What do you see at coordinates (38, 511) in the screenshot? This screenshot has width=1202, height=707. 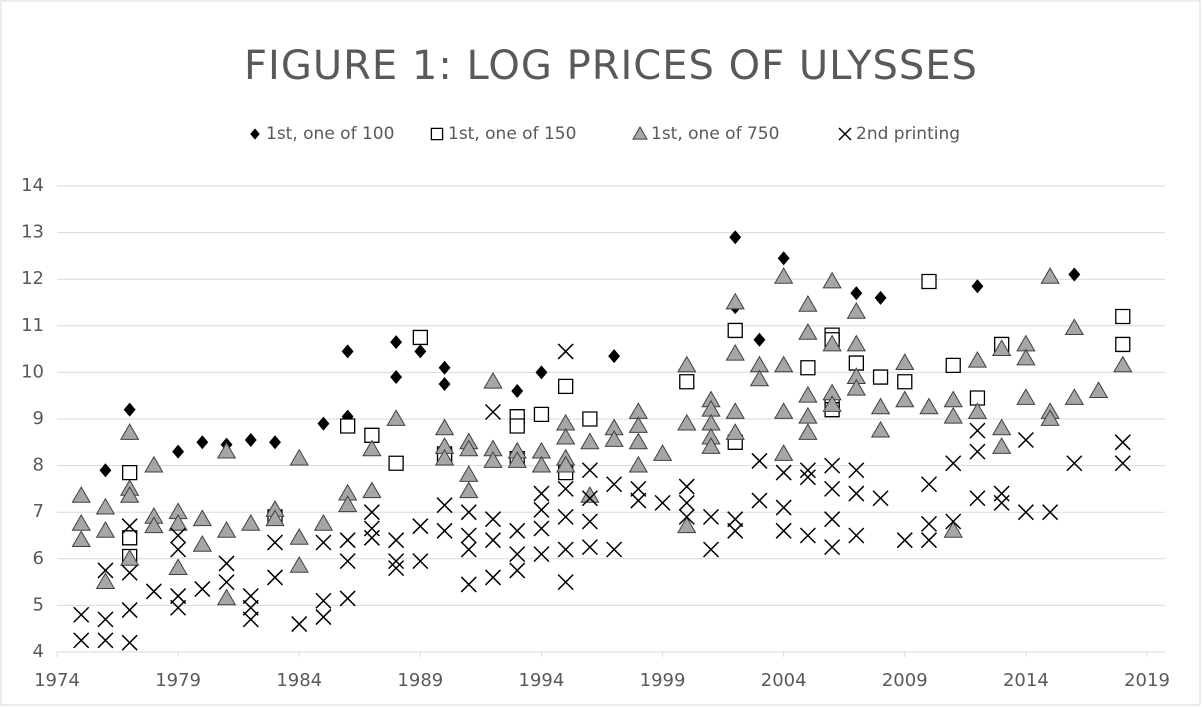 I see `y-tick-label: 7` at bounding box center [38, 511].